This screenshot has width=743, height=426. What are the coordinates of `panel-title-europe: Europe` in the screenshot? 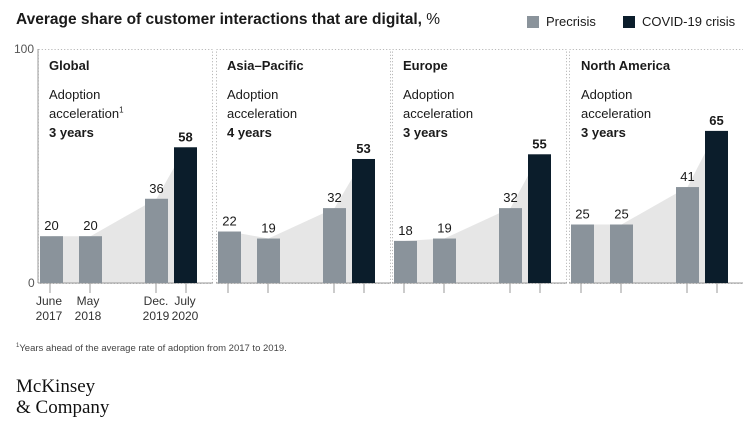 It's located at (425, 65).